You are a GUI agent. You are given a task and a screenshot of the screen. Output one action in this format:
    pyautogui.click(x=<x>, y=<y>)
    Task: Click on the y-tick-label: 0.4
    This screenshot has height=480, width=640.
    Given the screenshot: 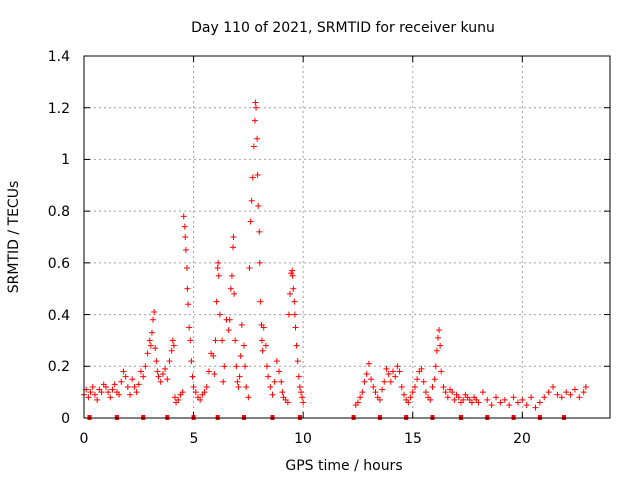 What is the action you would take?
    pyautogui.click(x=59, y=316)
    